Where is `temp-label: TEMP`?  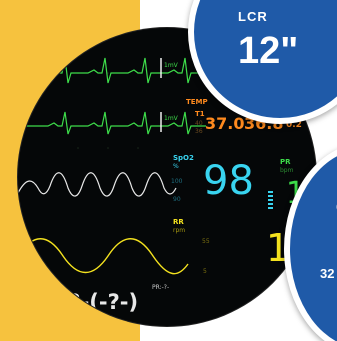 temp-label: TEMP is located at coordinates (197, 102).